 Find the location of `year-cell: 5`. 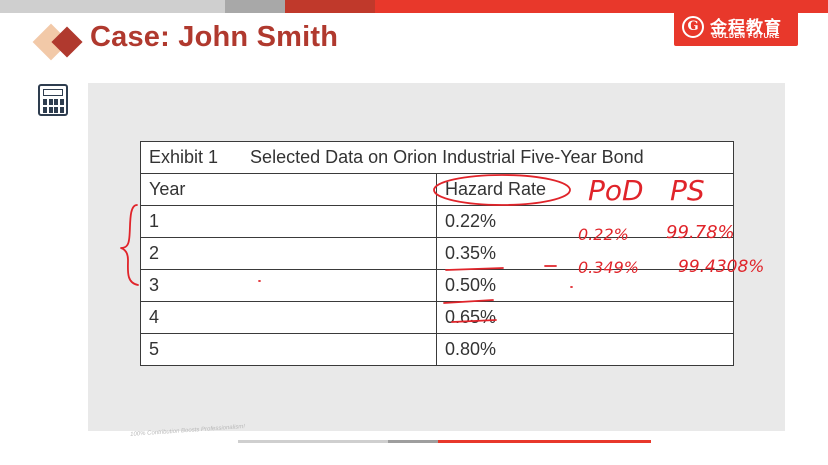

year-cell: 5 is located at coordinates (288, 349).